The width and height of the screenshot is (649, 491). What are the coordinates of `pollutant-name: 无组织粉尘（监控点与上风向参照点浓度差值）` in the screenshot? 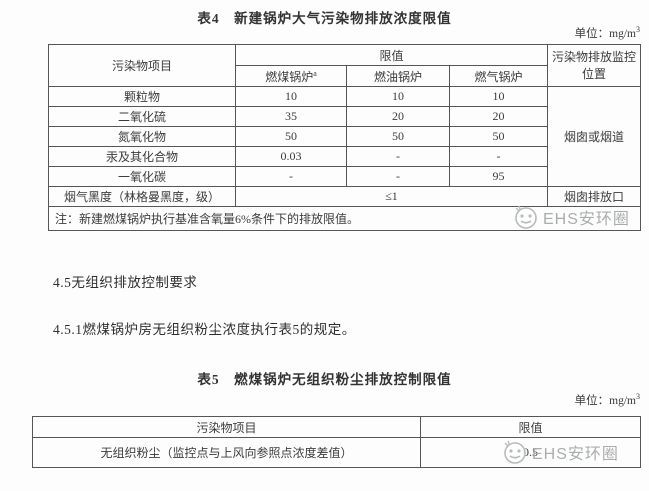 It's located at (226, 452).